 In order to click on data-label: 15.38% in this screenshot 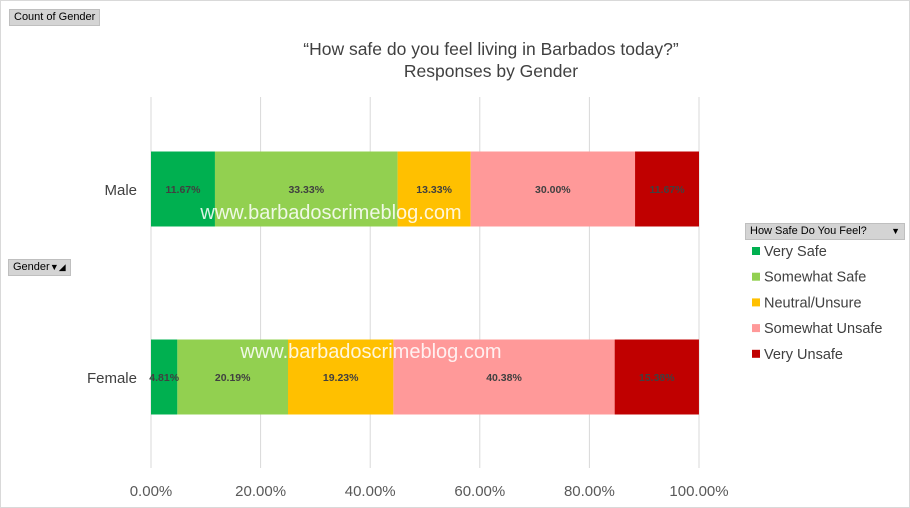, I will do `click(657, 378)`.